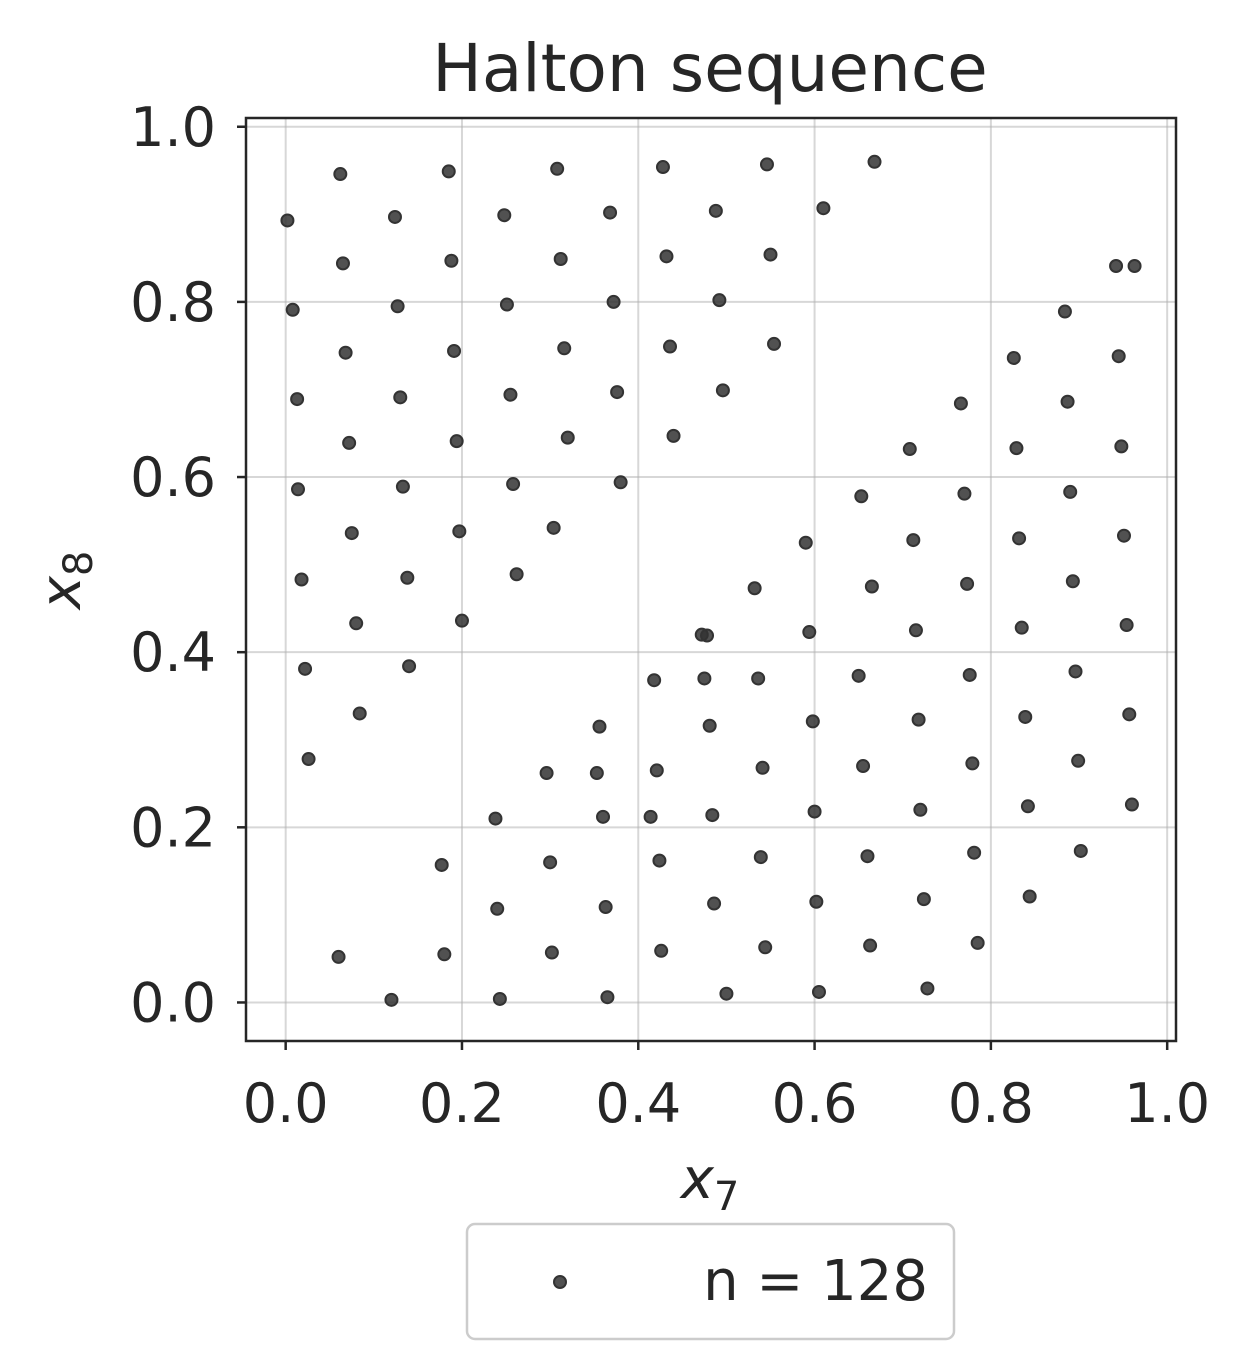  I want to click on y-tick-label: 0.2, so click(173, 827).